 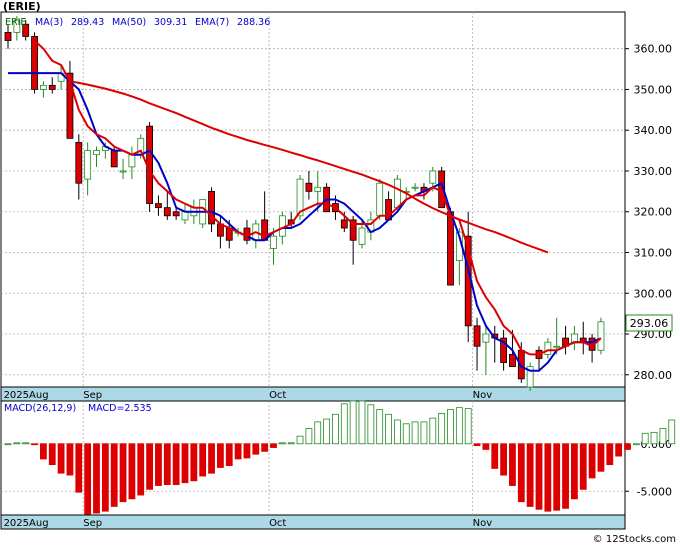 I want to click on ticker-tag: ERIE, so click(x=15, y=22).